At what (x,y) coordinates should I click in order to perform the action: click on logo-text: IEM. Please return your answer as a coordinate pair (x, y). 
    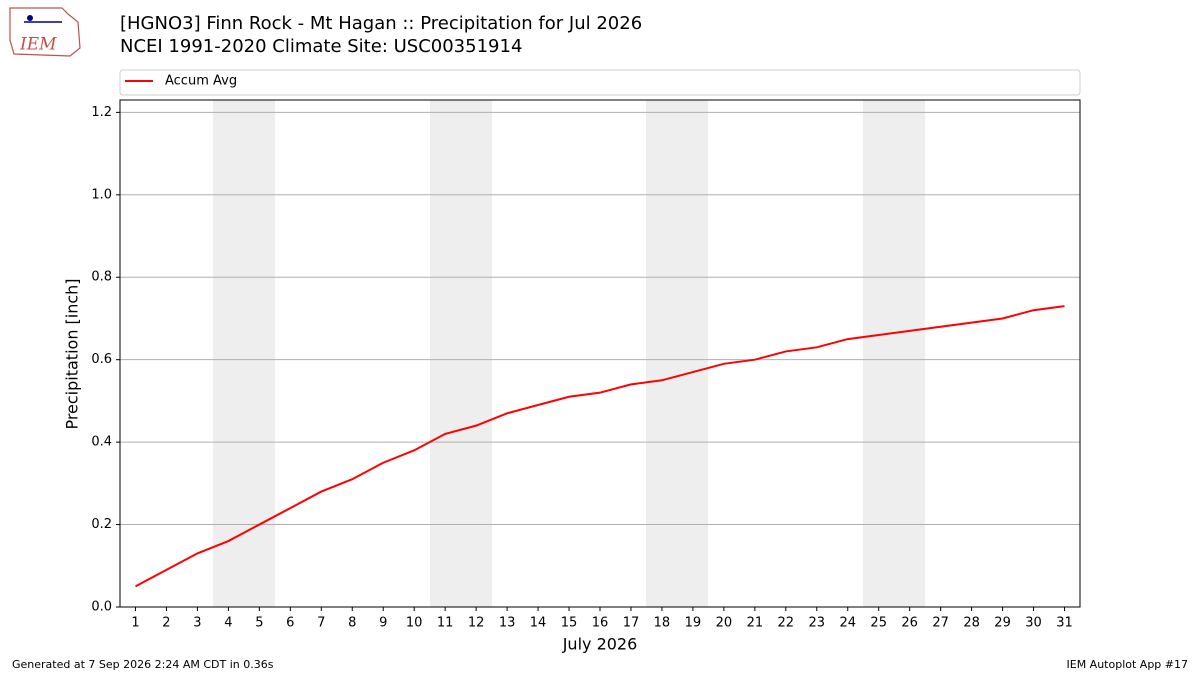
    Looking at the image, I should click on (38, 45).